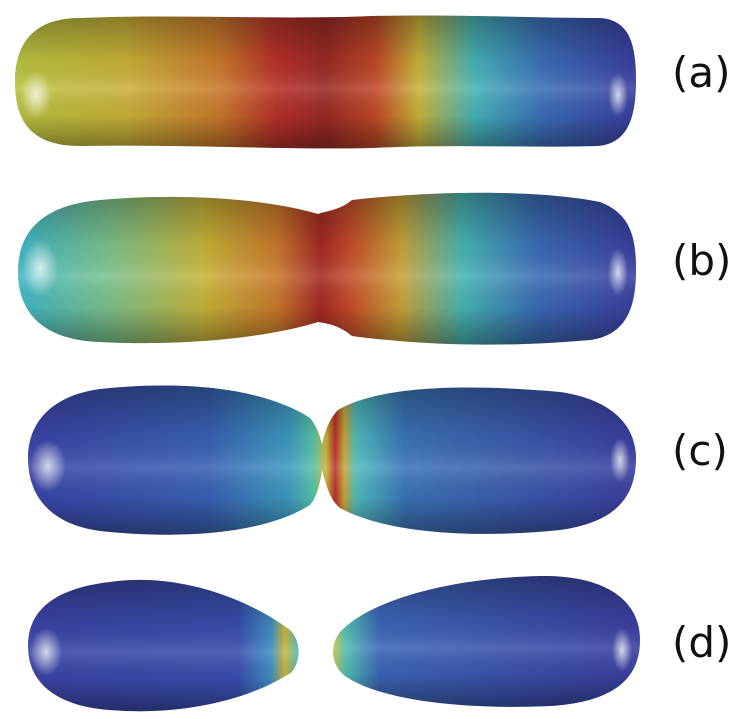 This screenshot has height=719, width=746. What do you see at coordinates (702, 642) in the screenshot?
I see `panel-label-d: (d)` at bounding box center [702, 642].